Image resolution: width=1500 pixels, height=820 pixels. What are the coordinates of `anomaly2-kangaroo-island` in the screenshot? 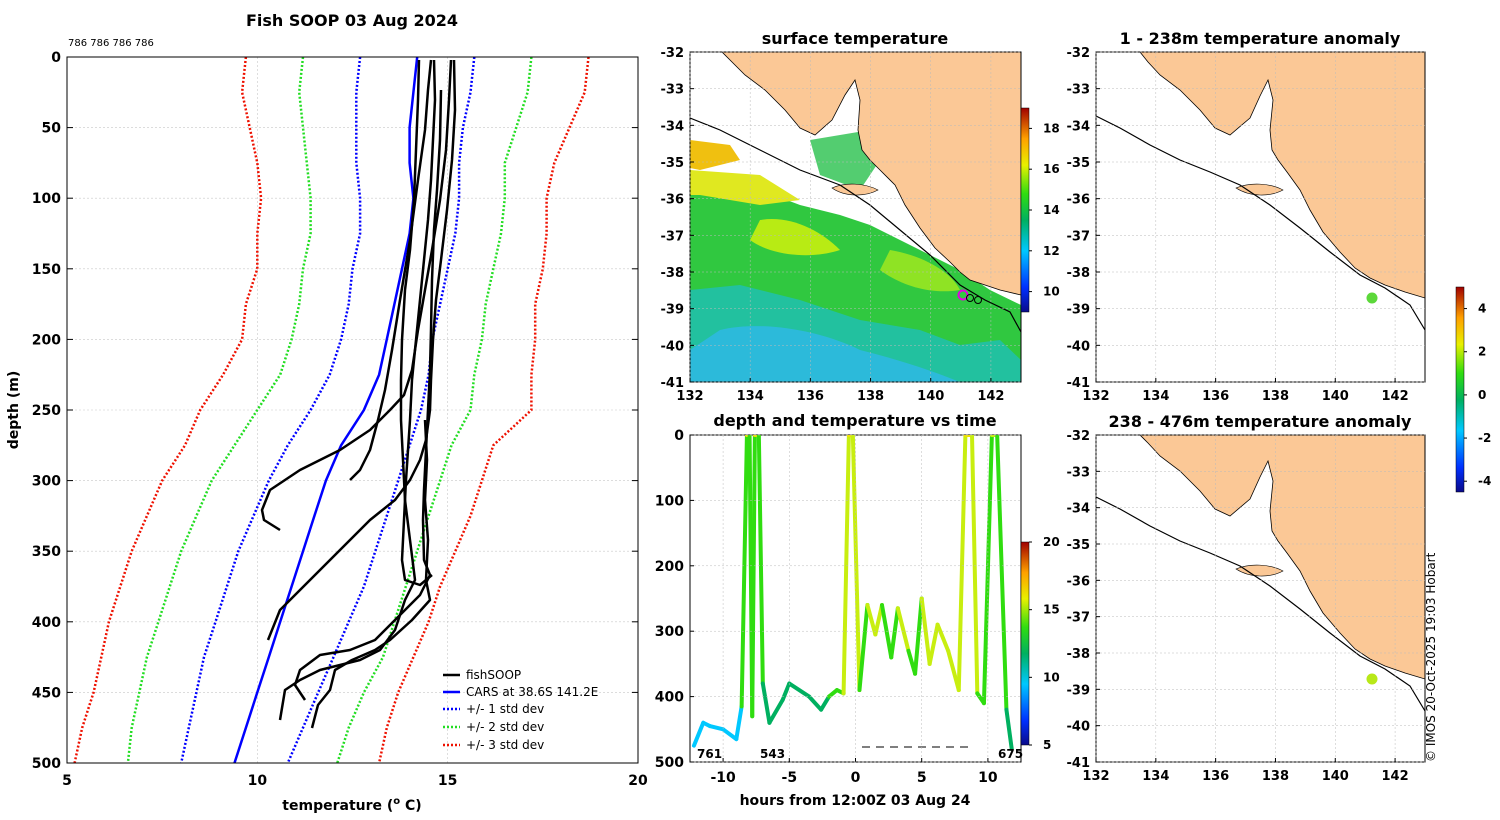 It's located at (1259, 570).